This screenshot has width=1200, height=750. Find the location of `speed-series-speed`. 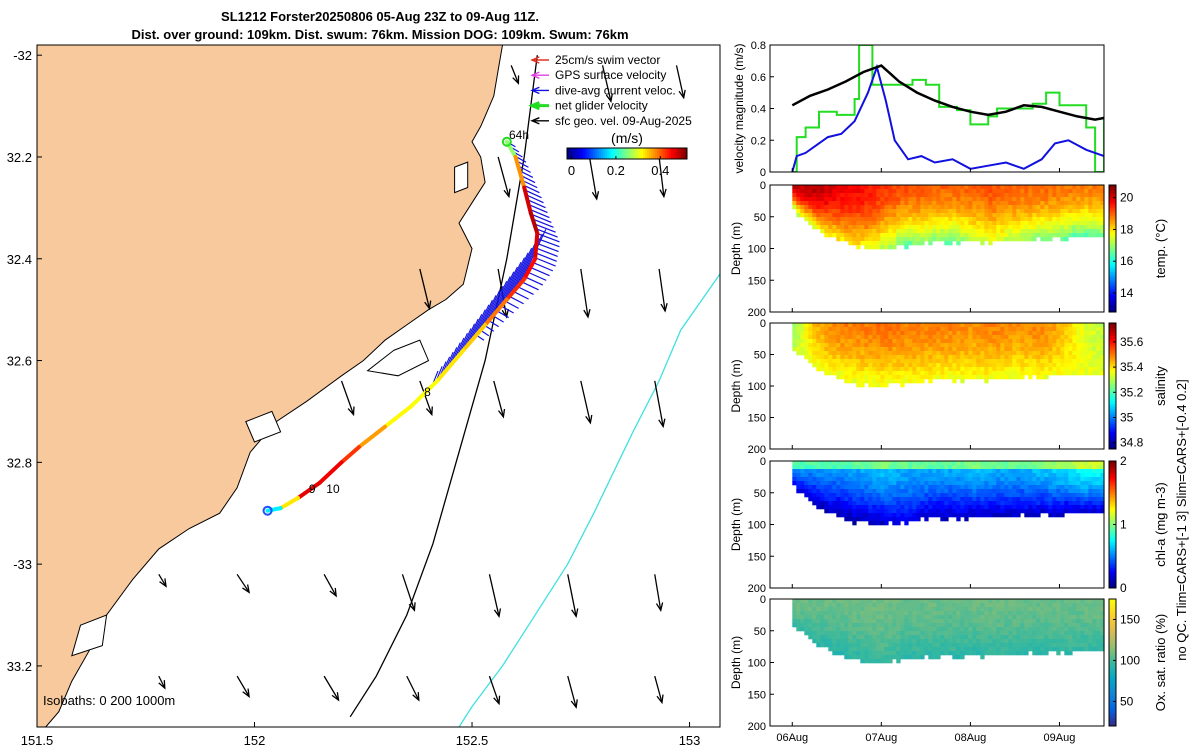

speed-series-speed is located at coordinates (947, 92).